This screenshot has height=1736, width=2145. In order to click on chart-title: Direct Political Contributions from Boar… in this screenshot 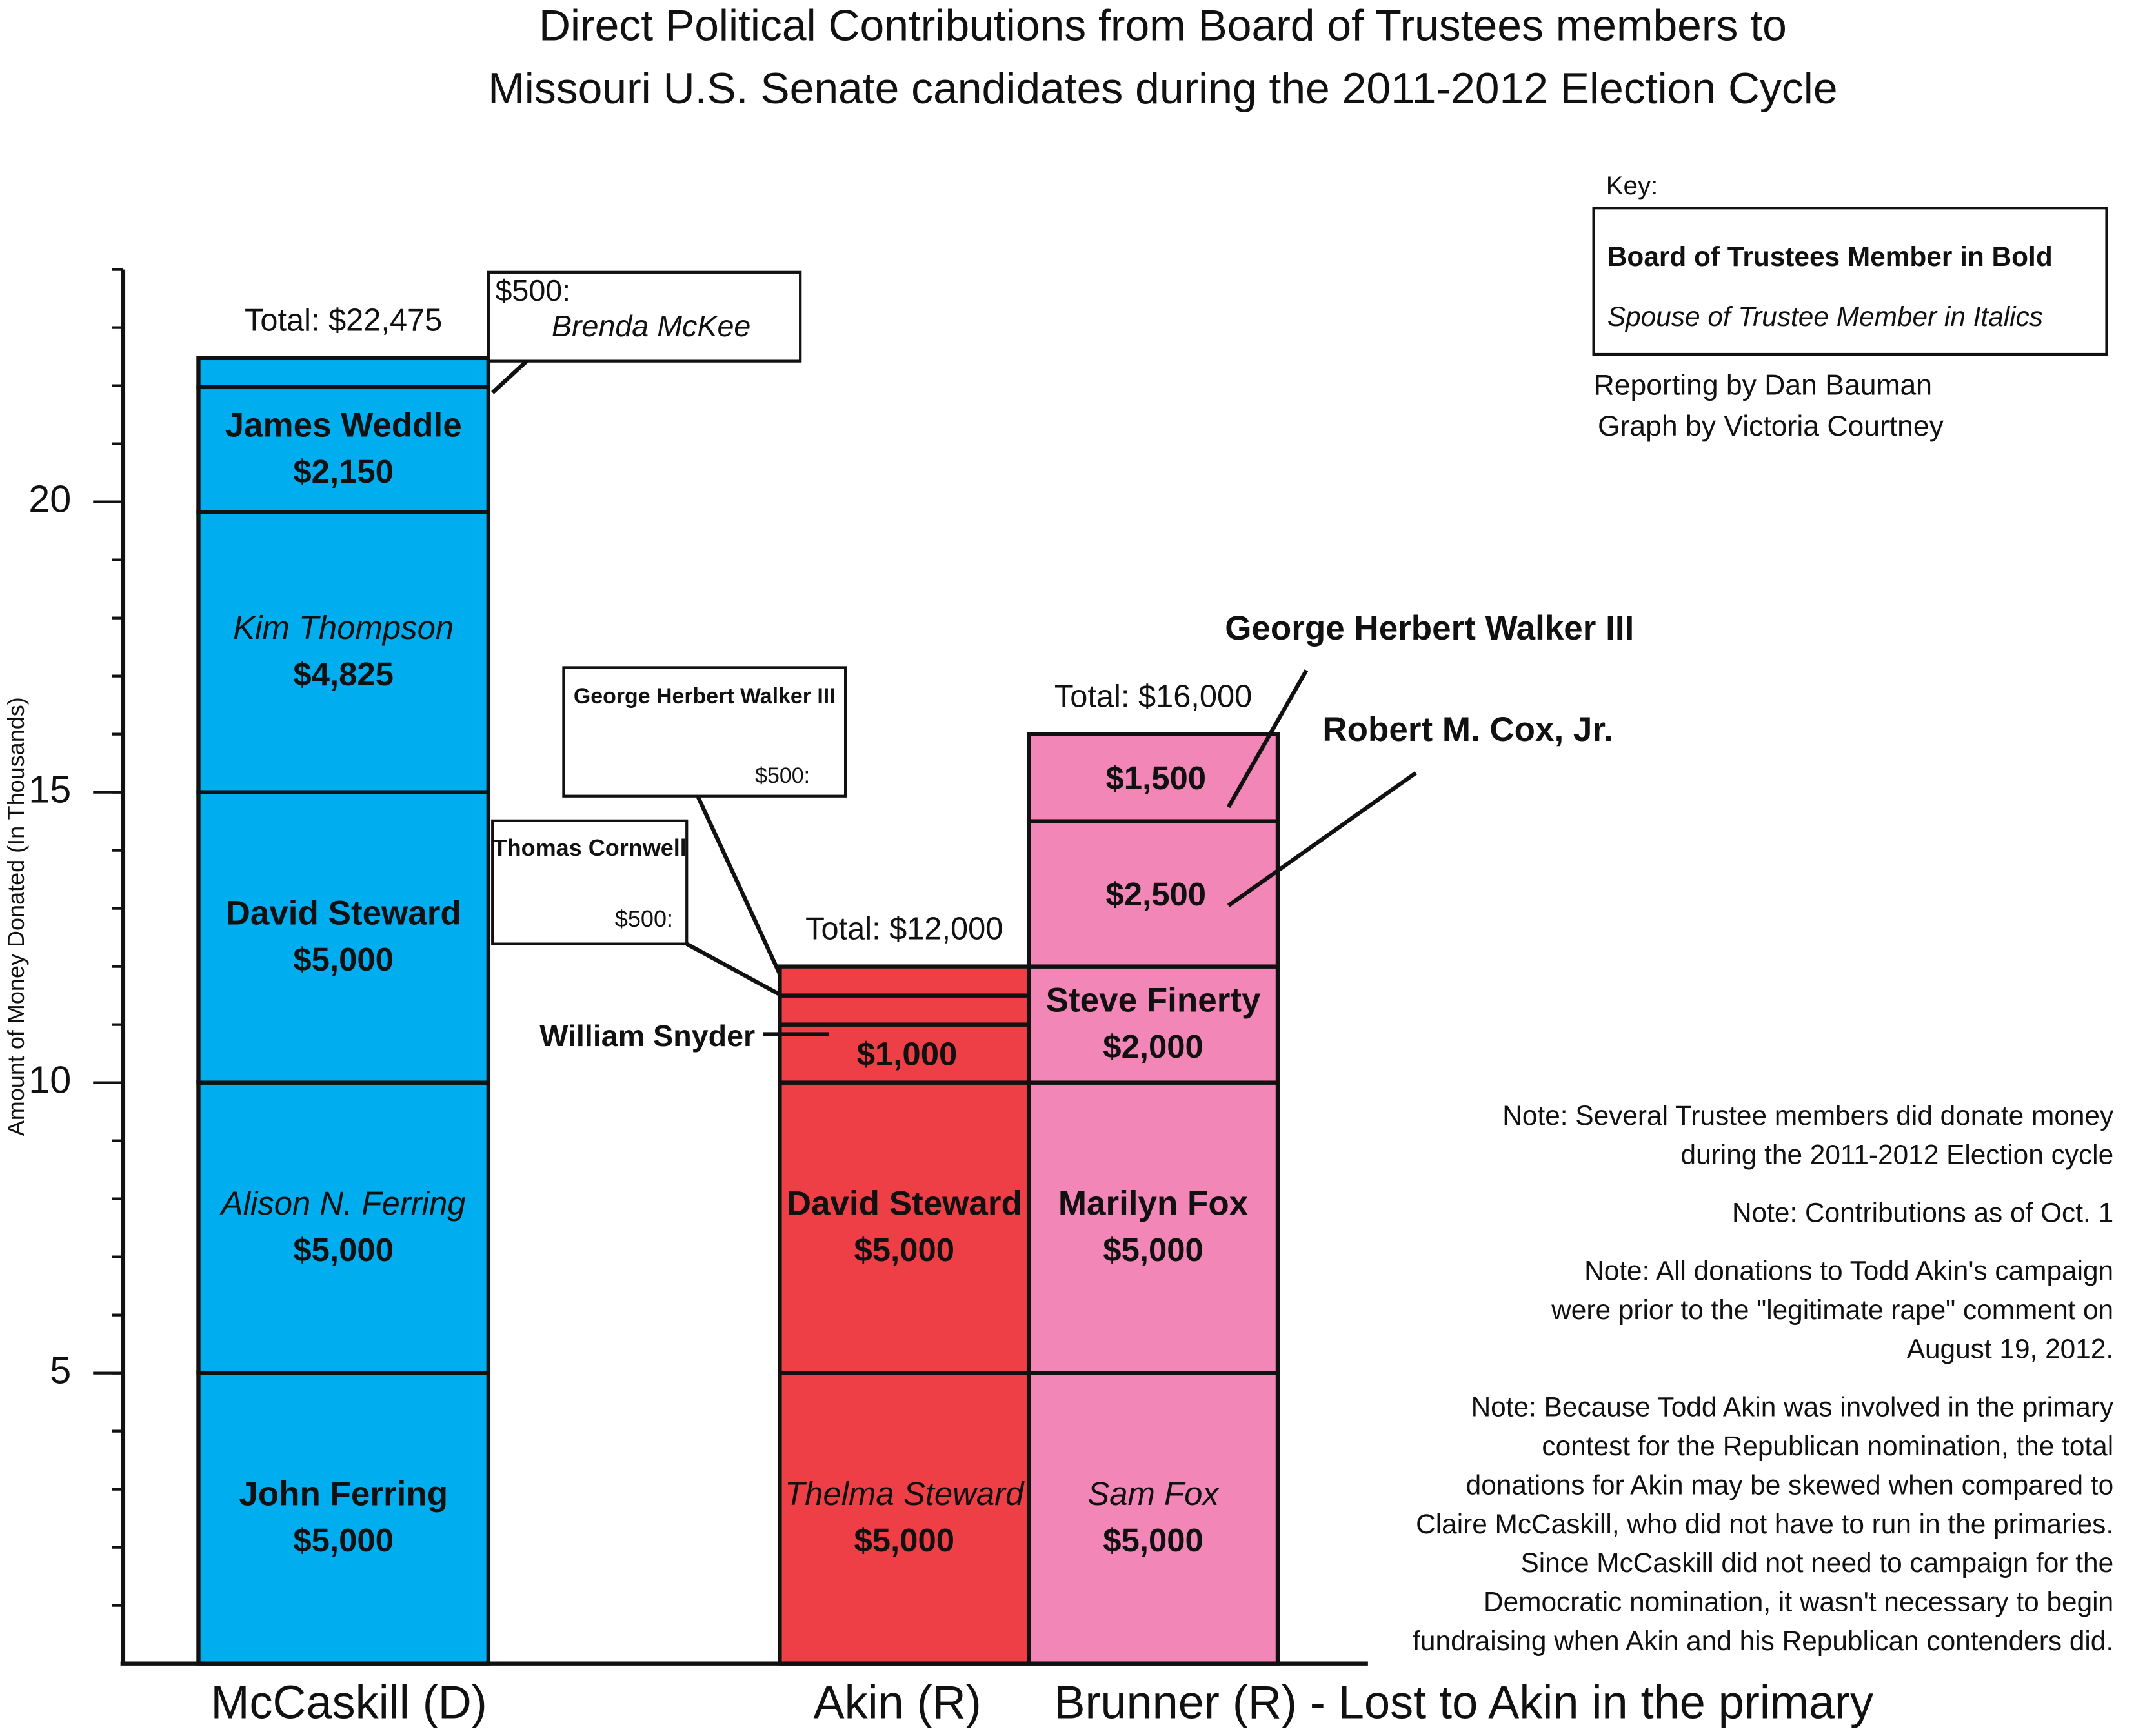, I will do `click(1163, 25)`.